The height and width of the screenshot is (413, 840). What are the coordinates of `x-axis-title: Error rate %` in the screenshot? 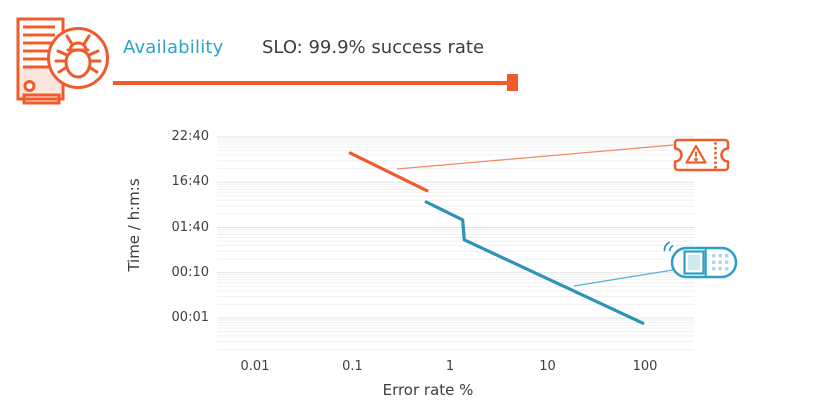 It's located at (428, 390).